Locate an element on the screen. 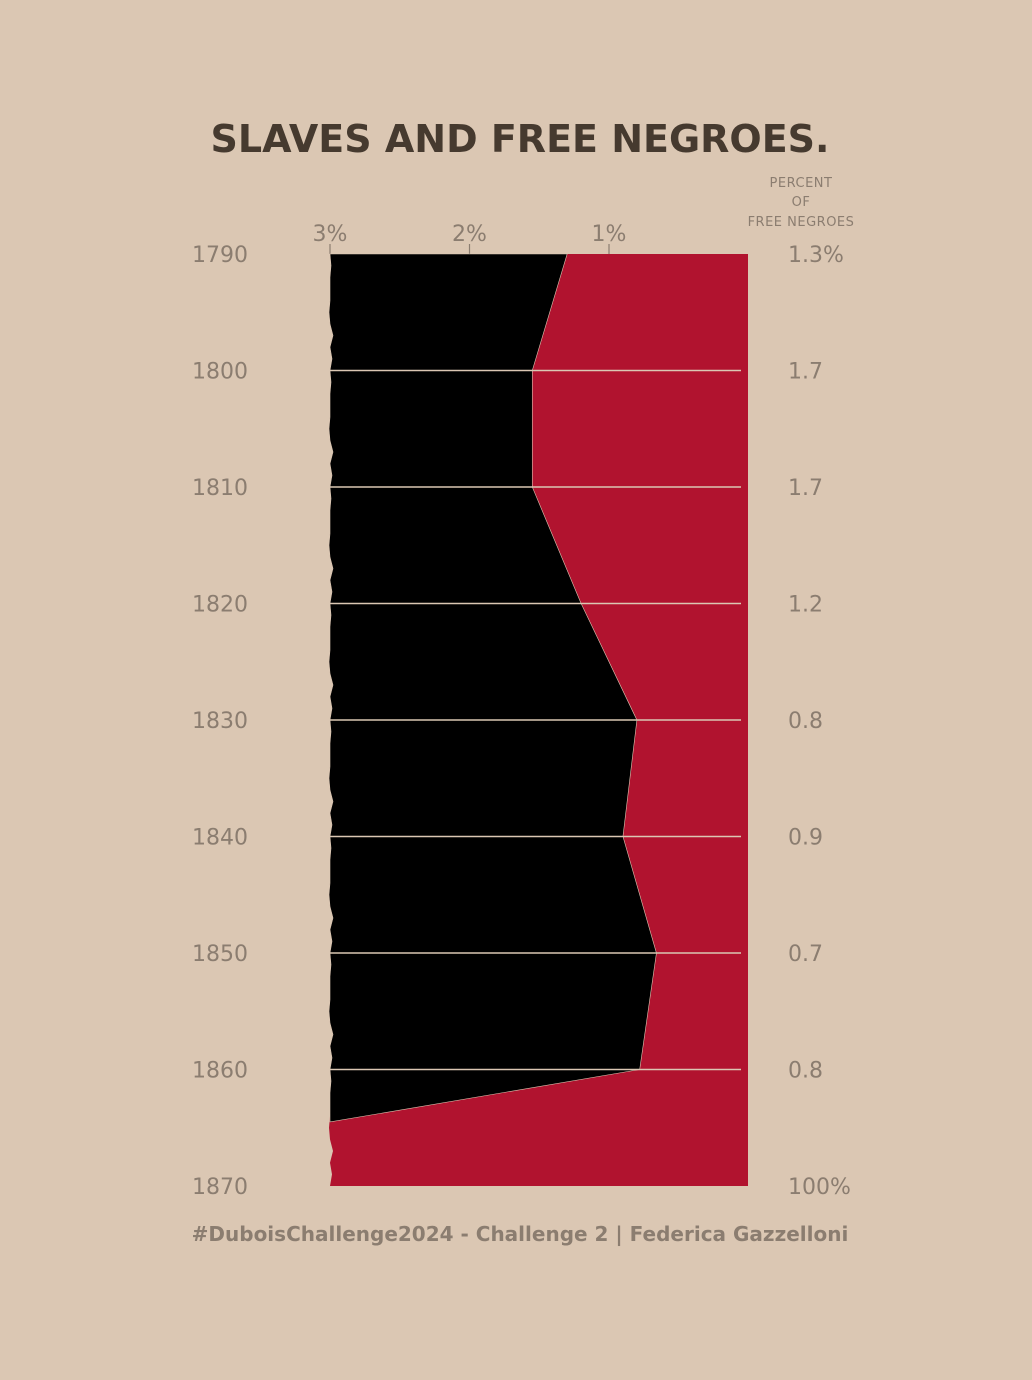 The image size is (1032, 1380). year-label-1830: 1830 is located at coordinates (220, 721).